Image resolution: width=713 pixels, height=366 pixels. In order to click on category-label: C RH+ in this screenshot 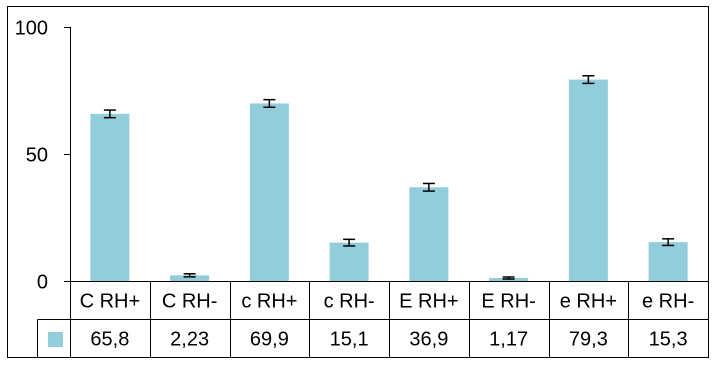, I will do `click(110, 302)`.